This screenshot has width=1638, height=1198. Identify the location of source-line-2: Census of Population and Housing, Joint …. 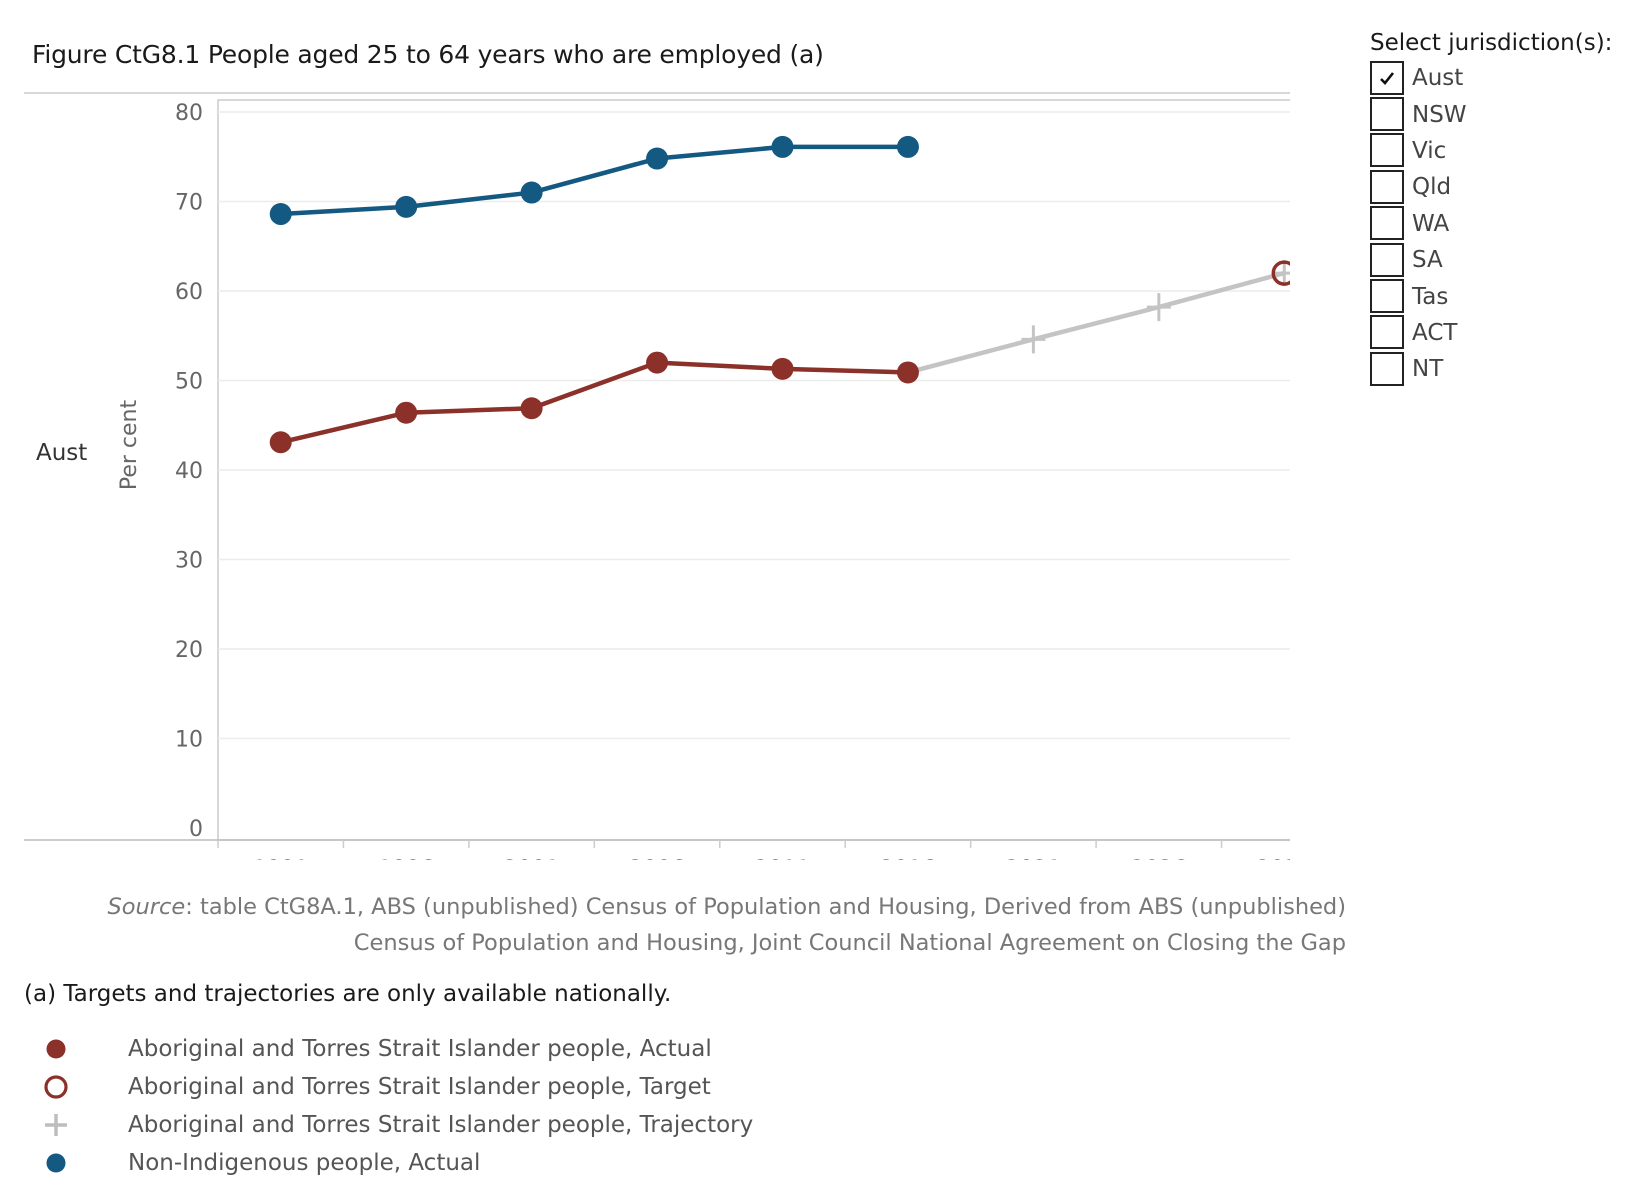
(849, 943).